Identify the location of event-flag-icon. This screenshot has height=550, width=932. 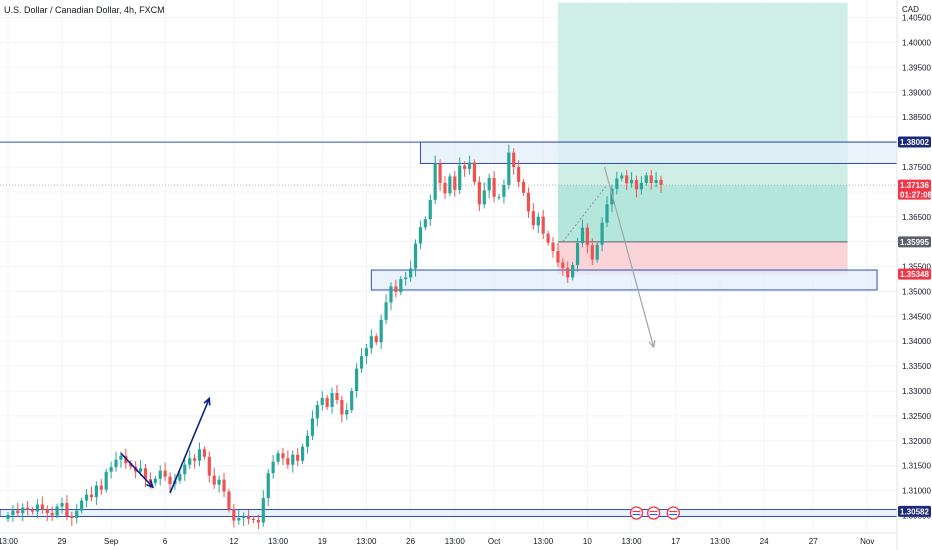
(636, 513).